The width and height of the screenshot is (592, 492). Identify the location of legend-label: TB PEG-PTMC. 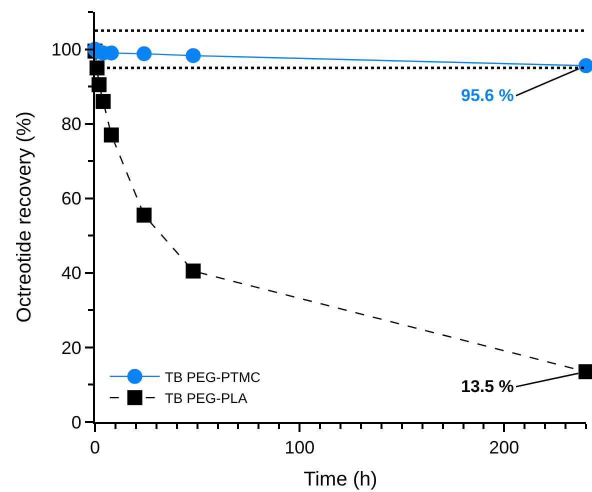
(212, 376).